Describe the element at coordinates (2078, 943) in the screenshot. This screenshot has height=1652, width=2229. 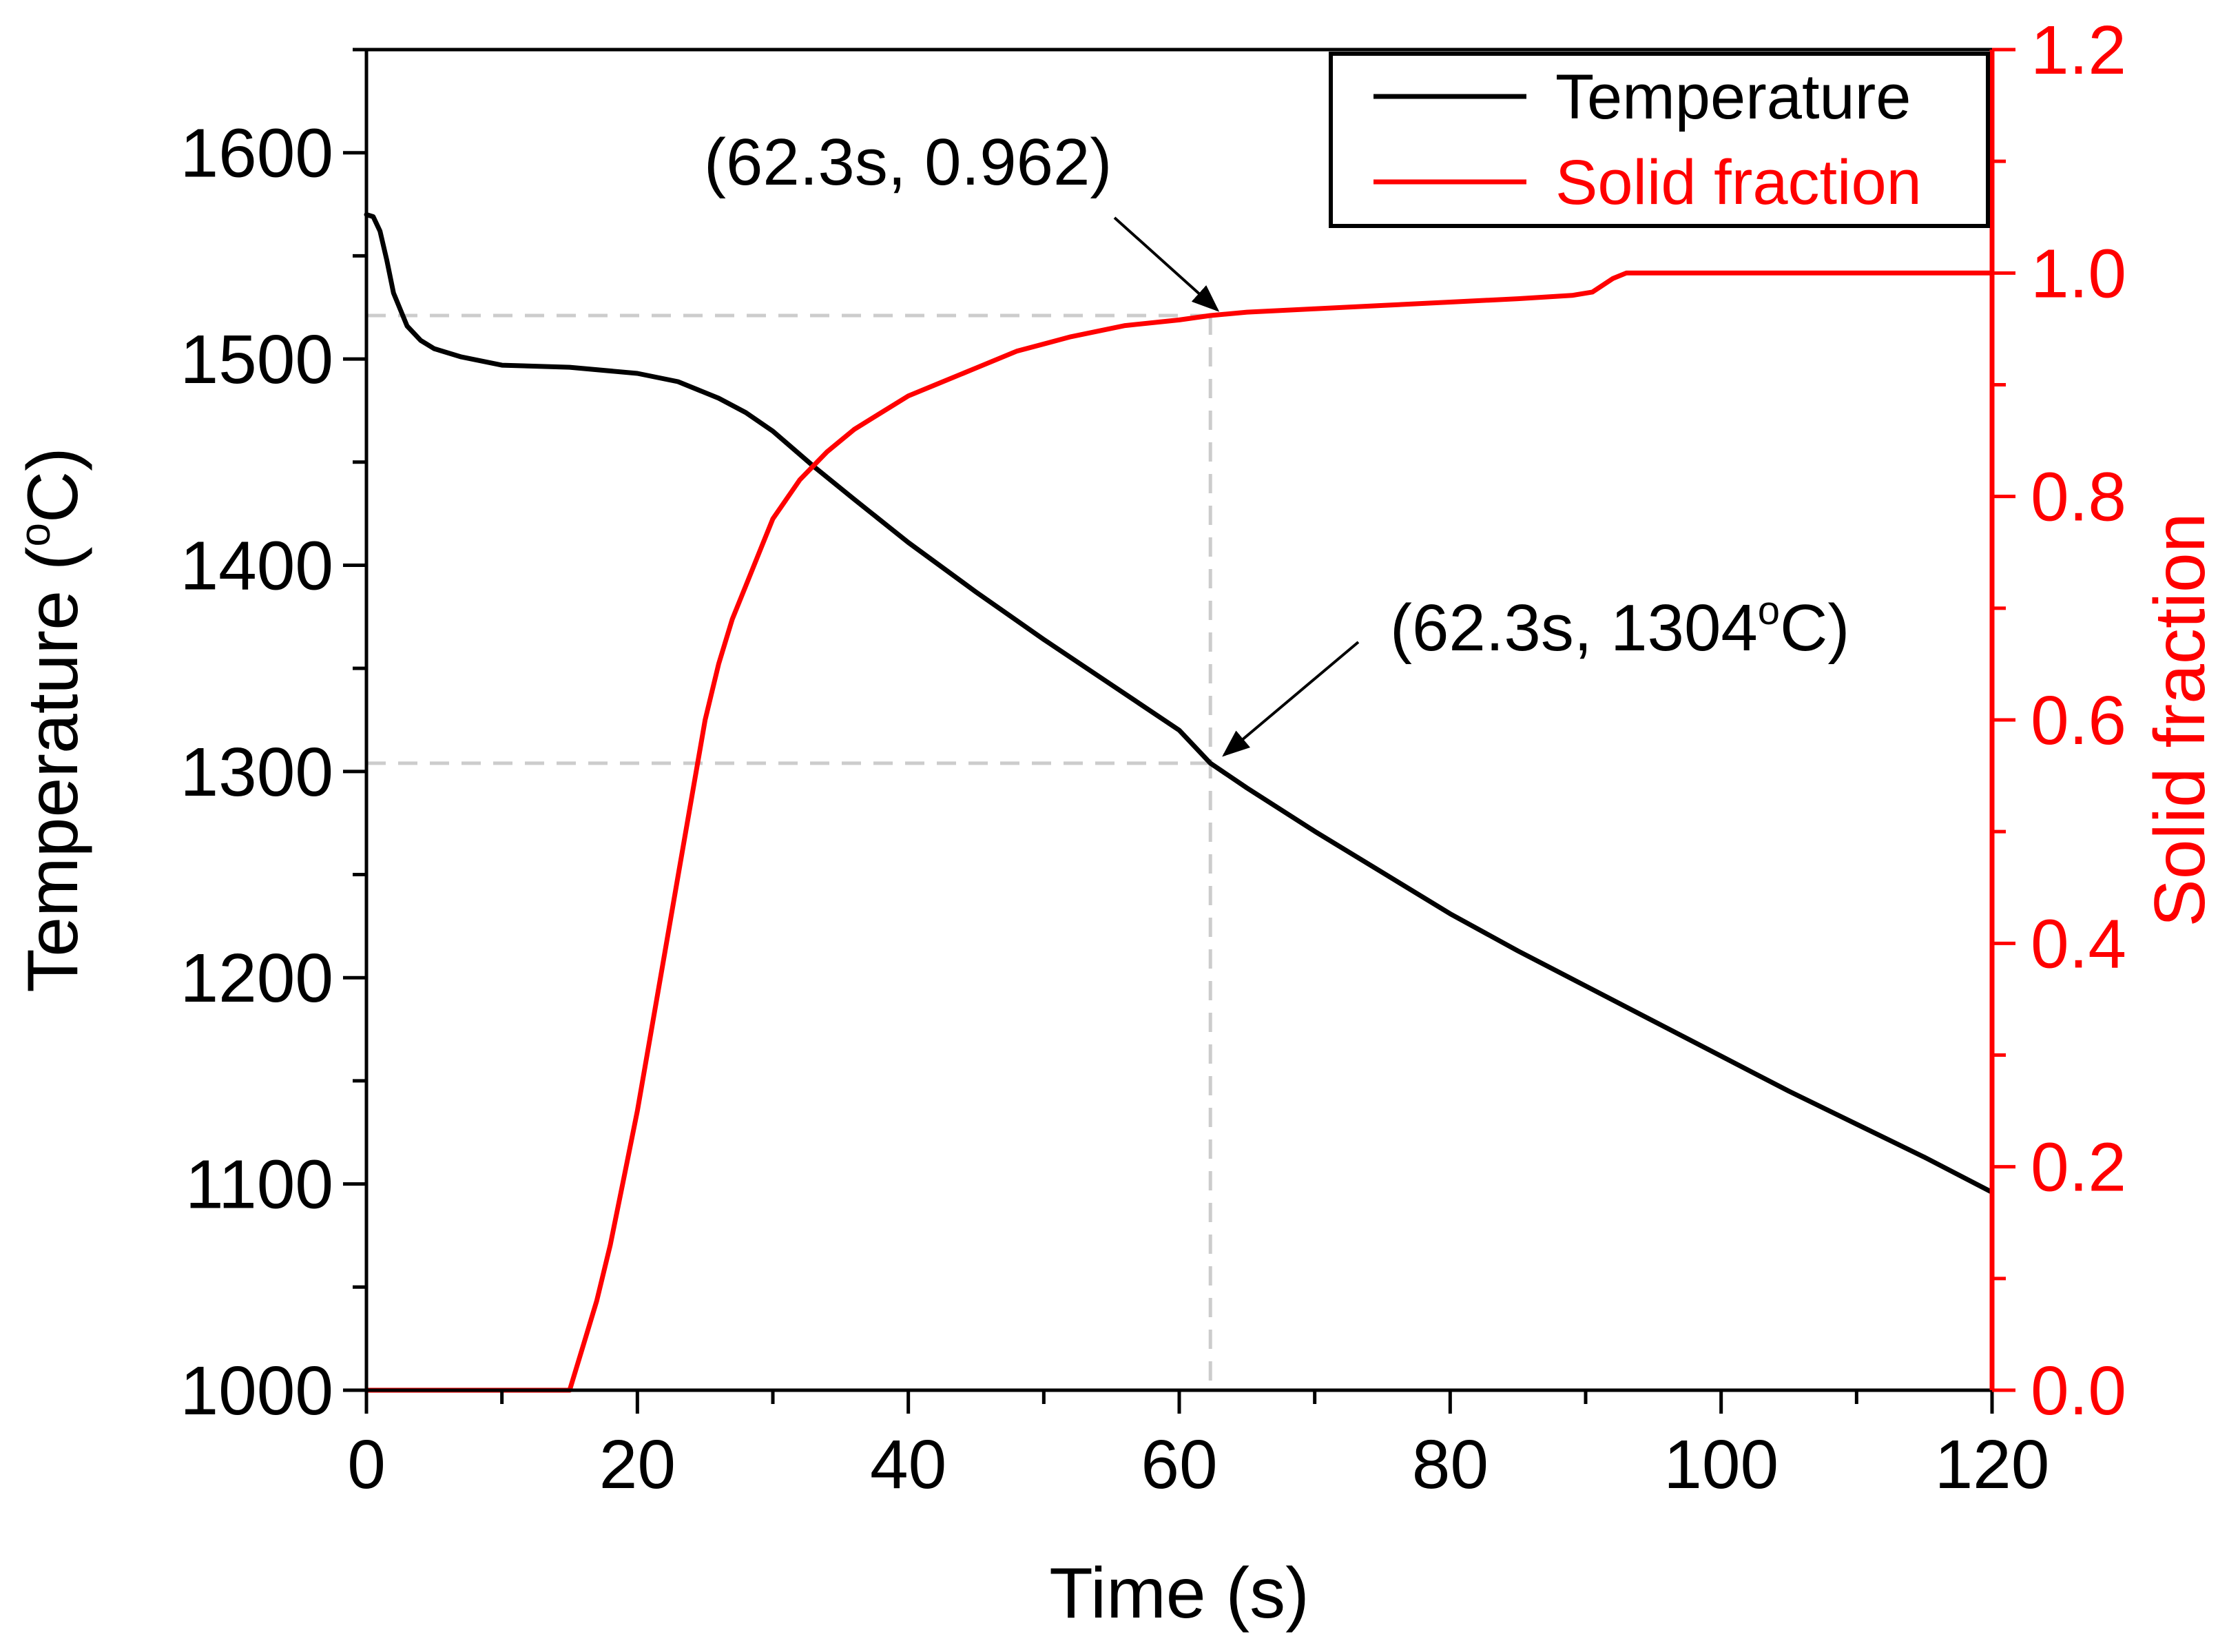
I see `y-right-tick-label: 0.4` at that location.